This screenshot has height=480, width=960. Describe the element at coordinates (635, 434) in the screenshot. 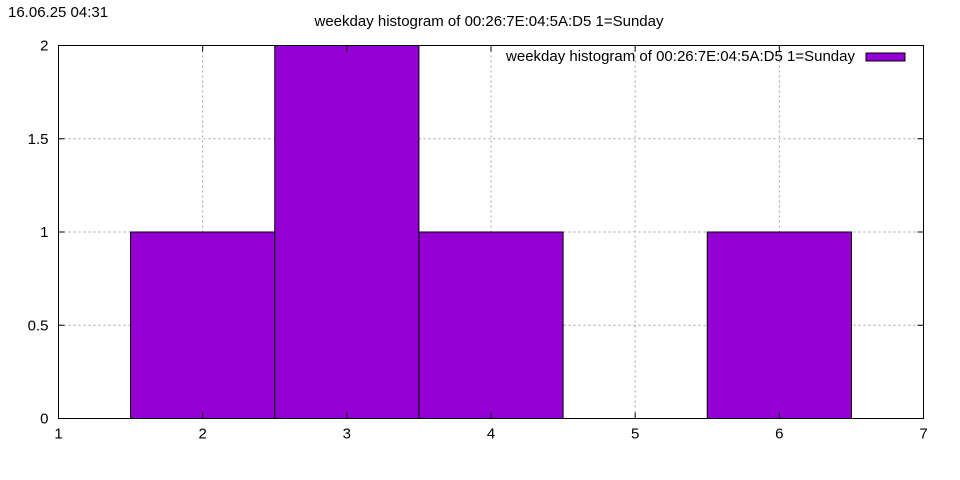

I see `x-tick-label: 5` at that location.